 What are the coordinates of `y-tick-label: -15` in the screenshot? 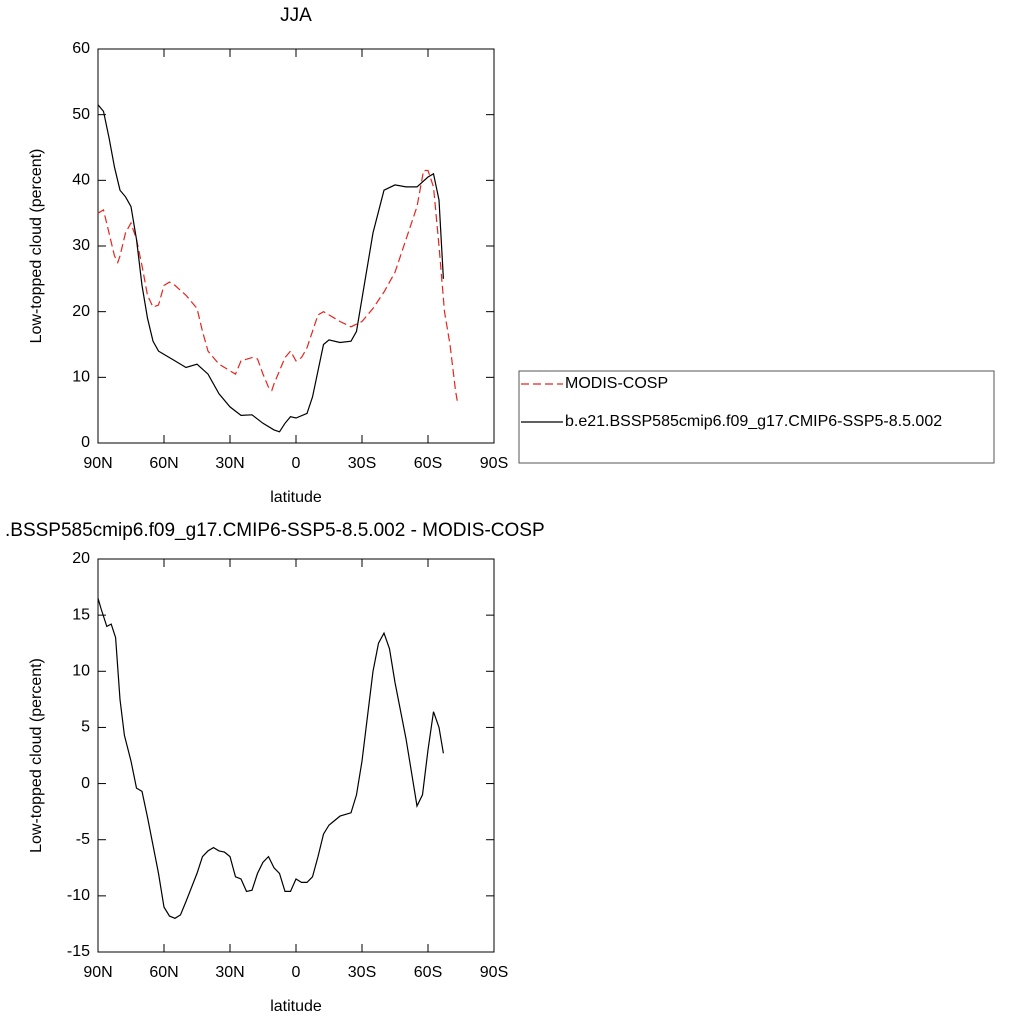 It's located at (78, 951).